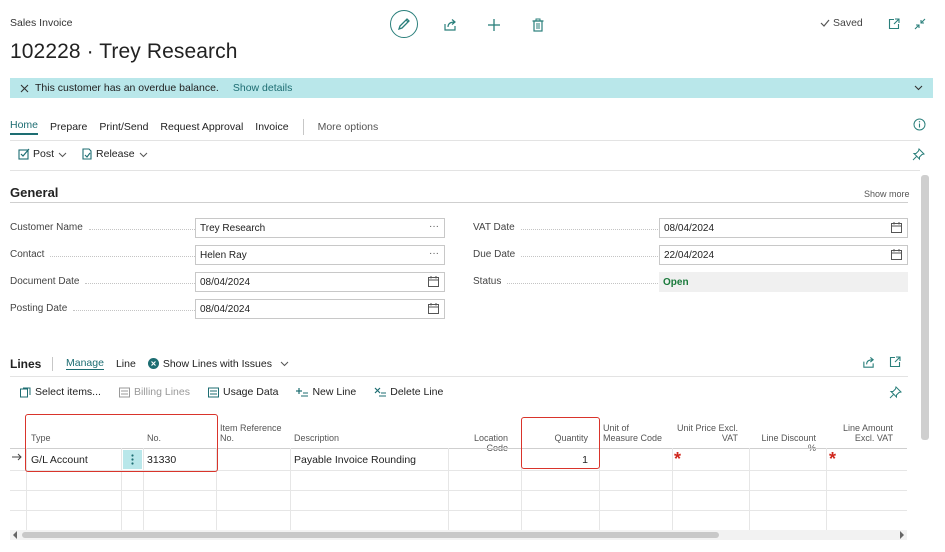 This screenshot has width=945, height=552. What do you see at coordinates (894, 24) in the screenshot?
I see `open-new-window-button` at bounding box center [894, 24].